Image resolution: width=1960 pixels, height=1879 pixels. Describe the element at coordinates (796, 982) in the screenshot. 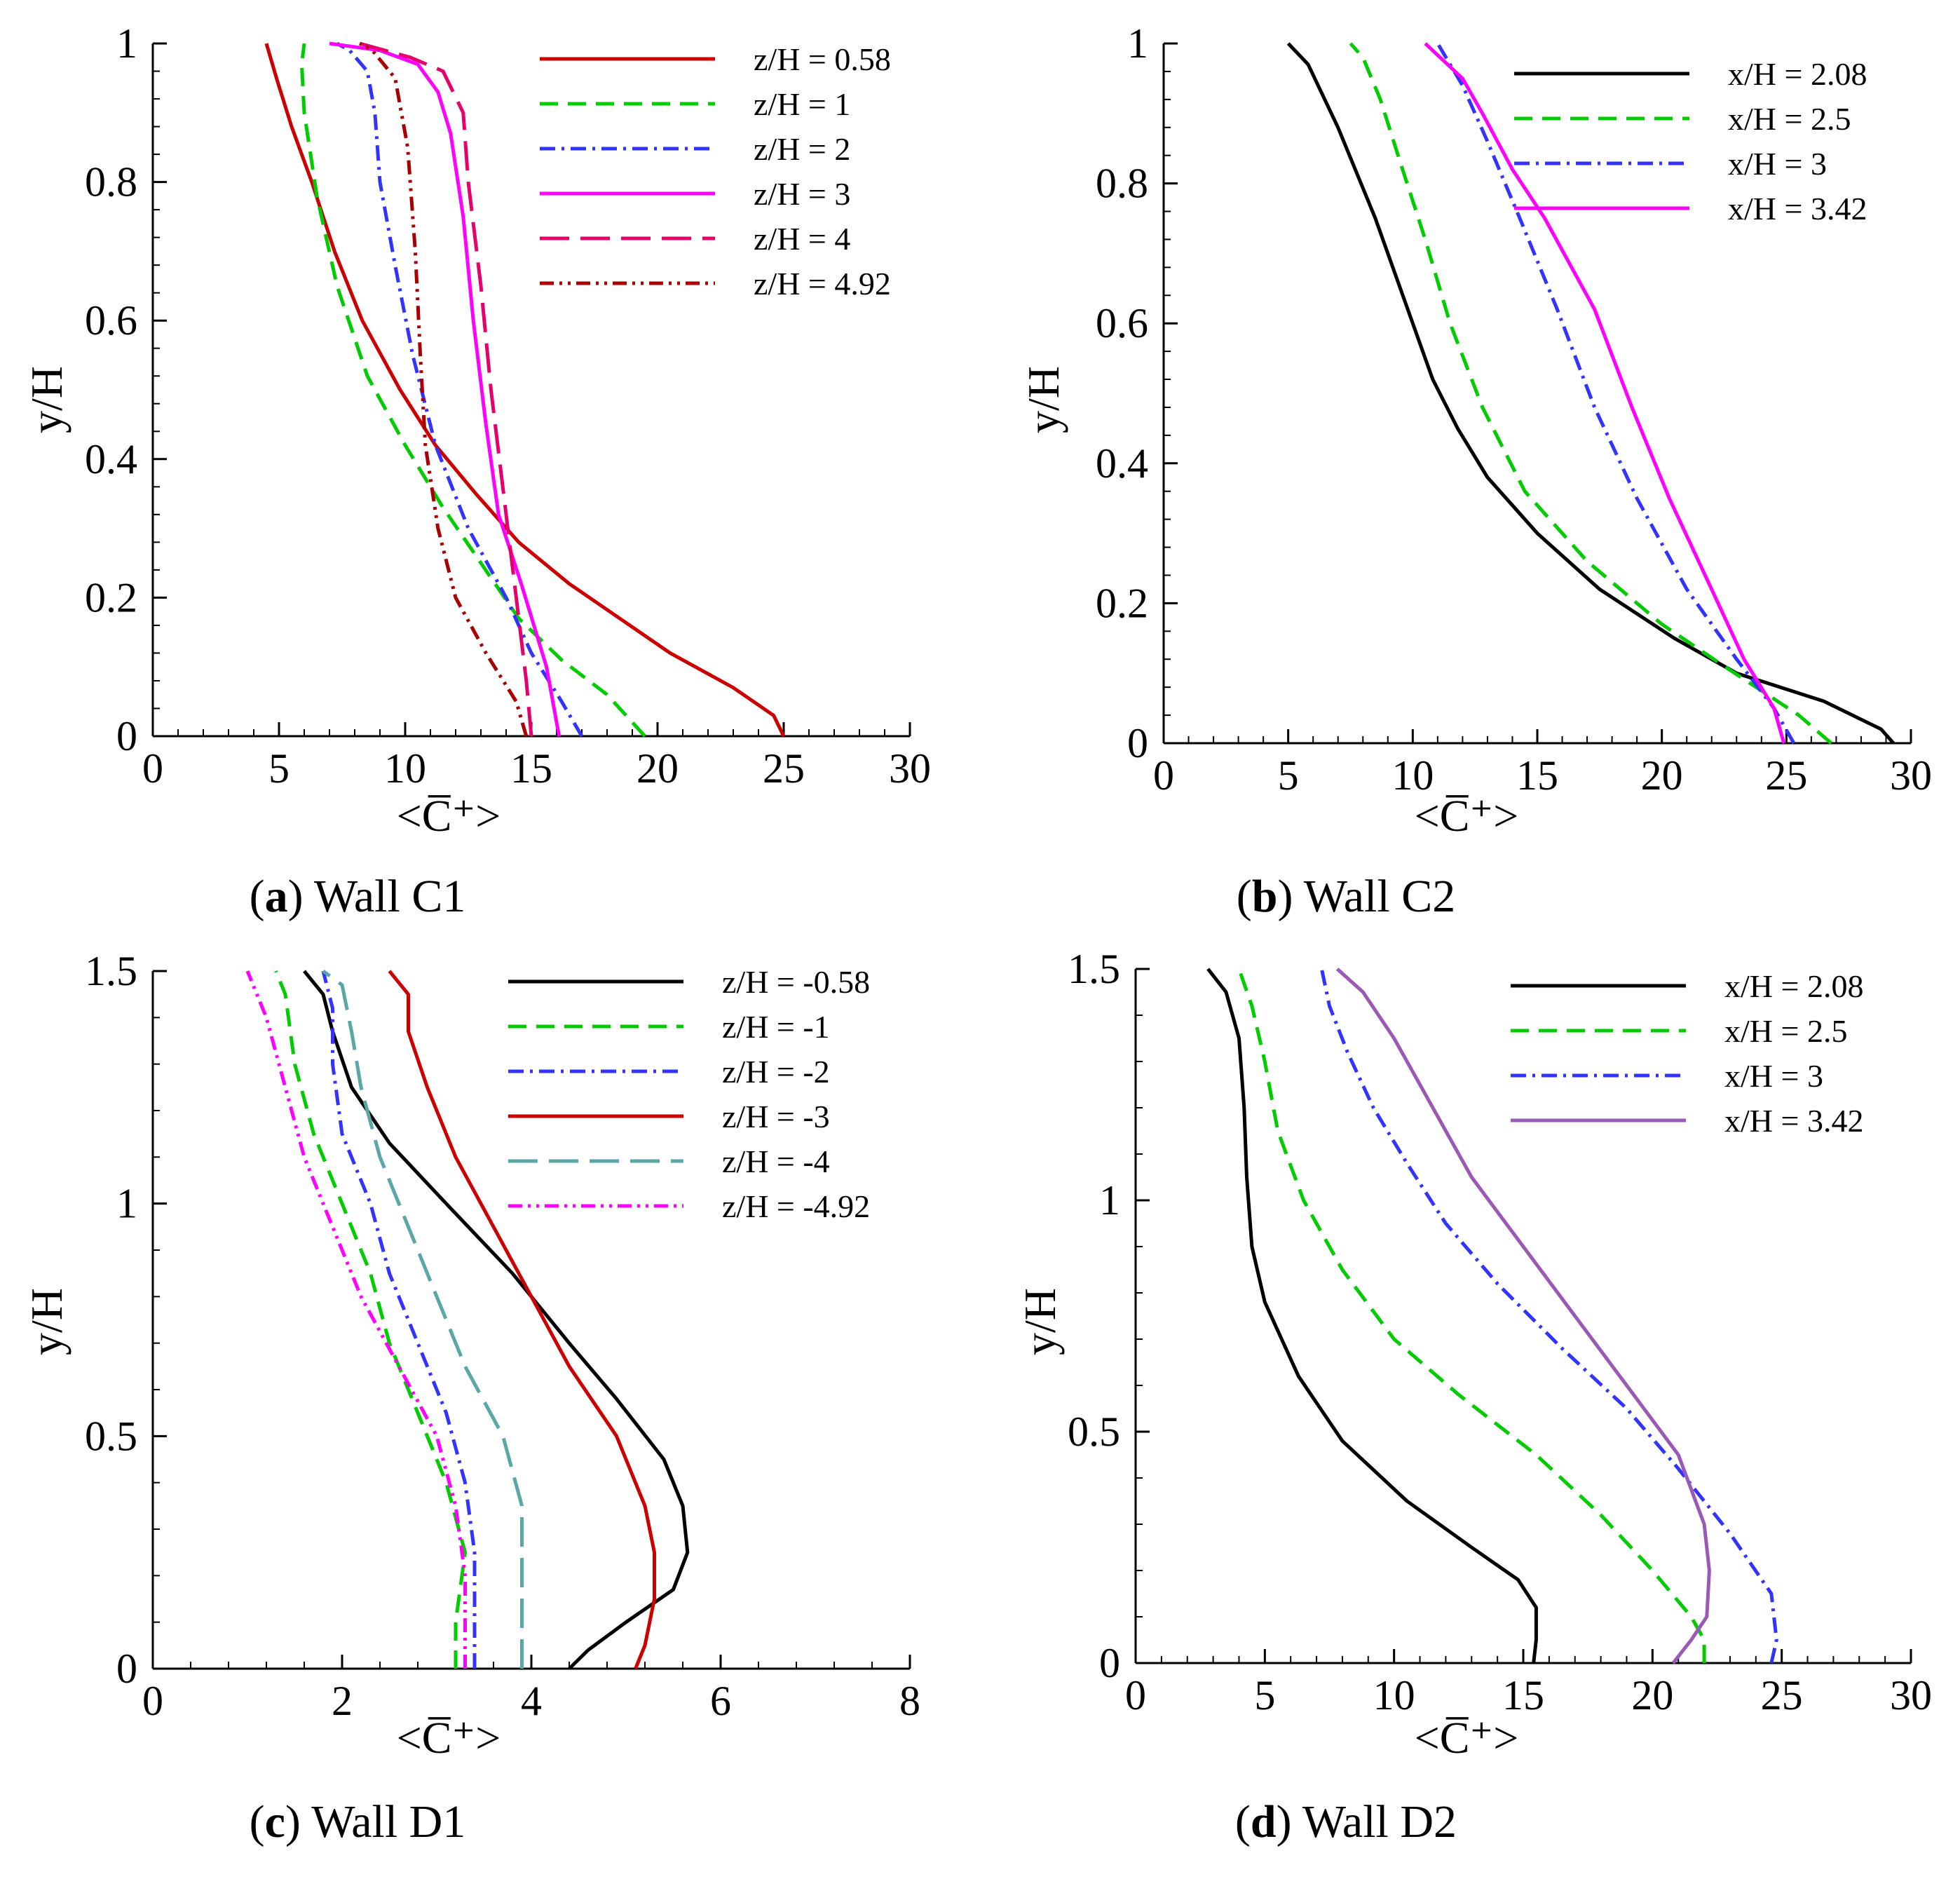

I see `legend-label: z/H = -0.58` at that location.